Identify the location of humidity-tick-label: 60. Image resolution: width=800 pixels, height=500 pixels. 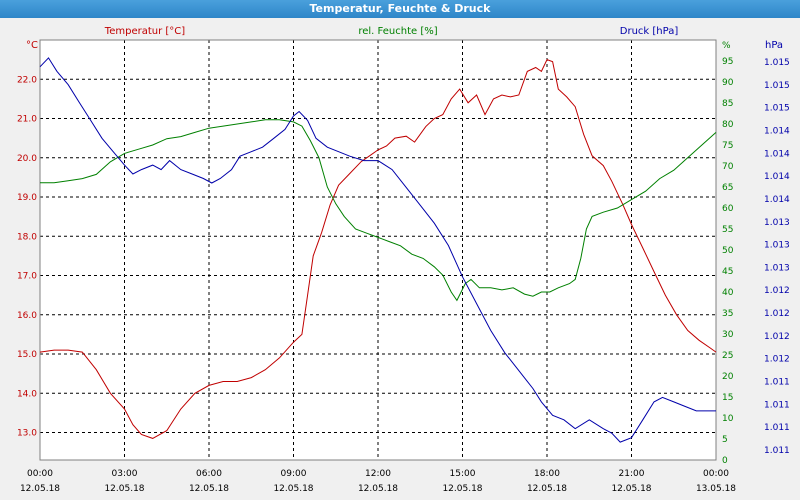
(728, 209).